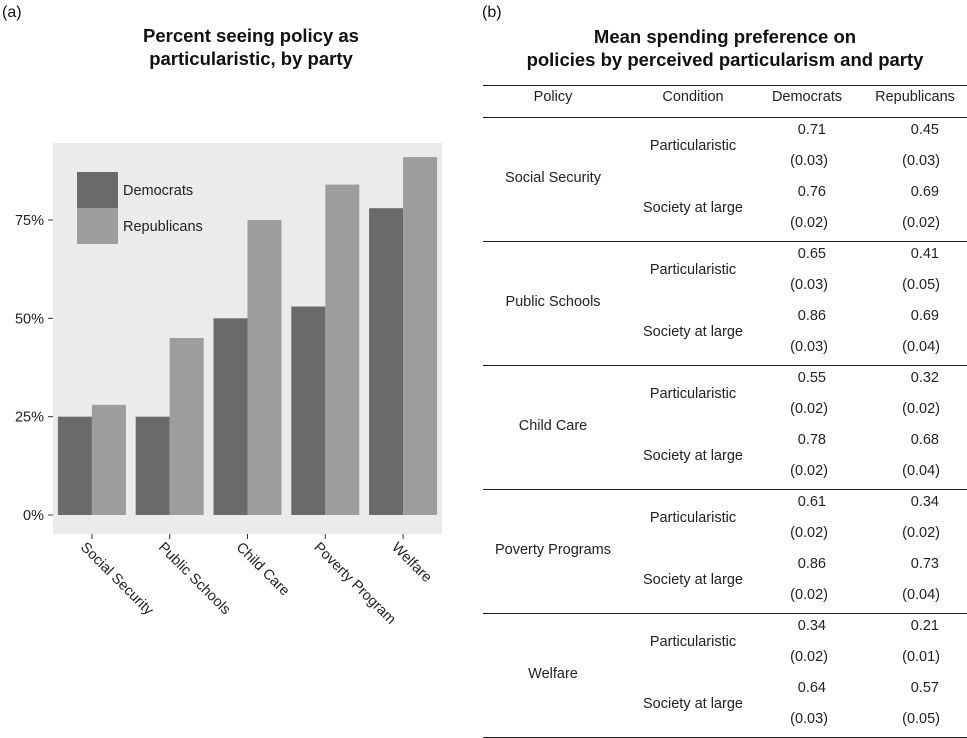 The height and width of the screenshot is (738, 967). What do you see at coordinates (553, 426) in the screenshot?
I see `table-policy-name: Child Care` at bounding box center [553, 426].